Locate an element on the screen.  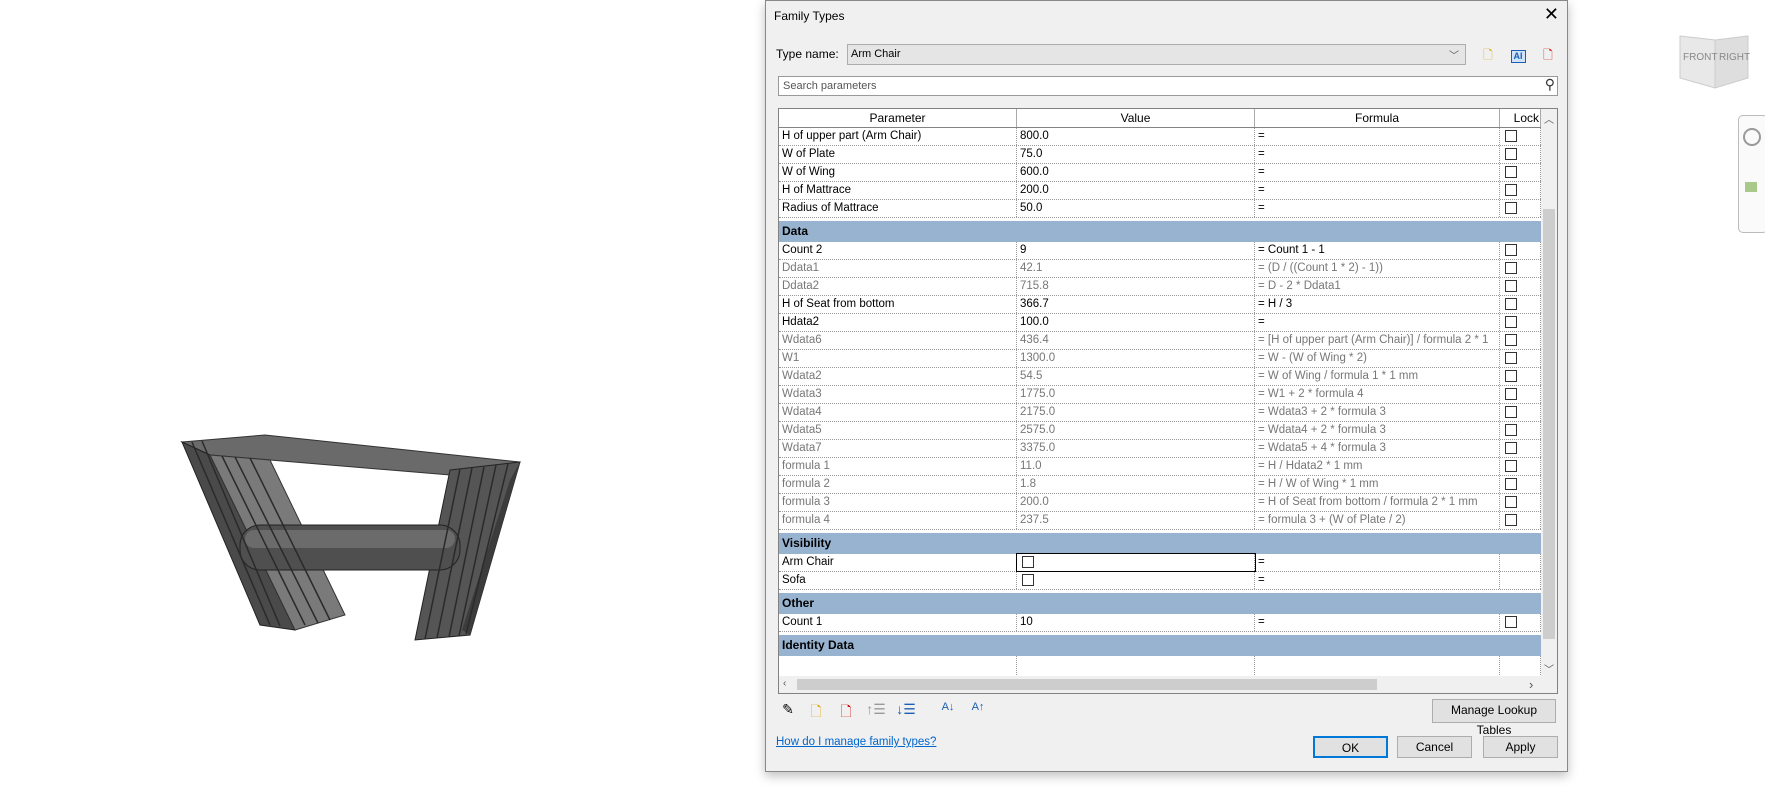
parameter-formula: = (D / ((Count 1 * 2) - 1)) is located at coordinates (1377, 268).